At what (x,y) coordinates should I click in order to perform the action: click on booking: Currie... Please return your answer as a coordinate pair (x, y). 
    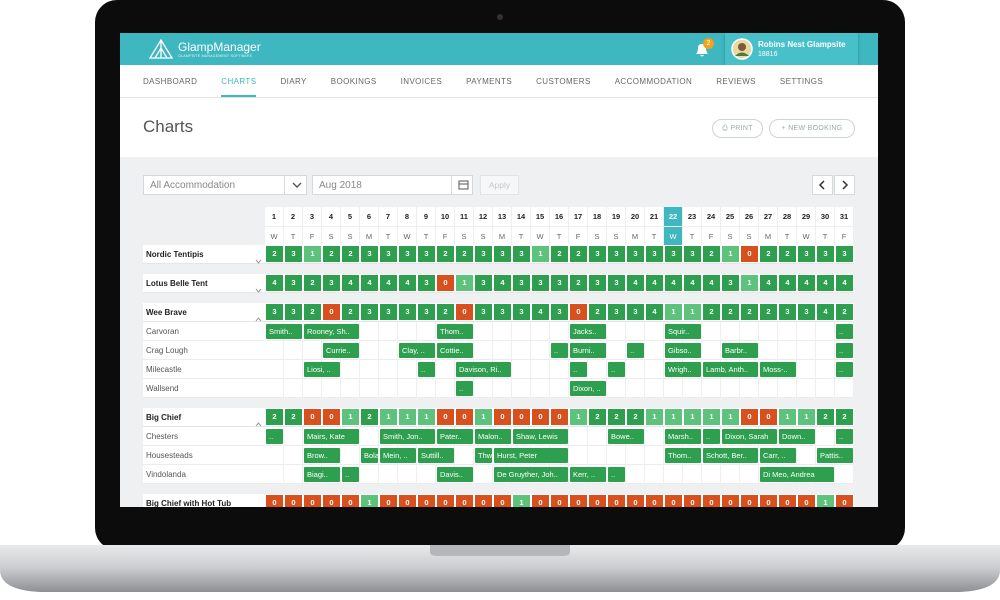
    Looking at the image, I should click on (341, 350).